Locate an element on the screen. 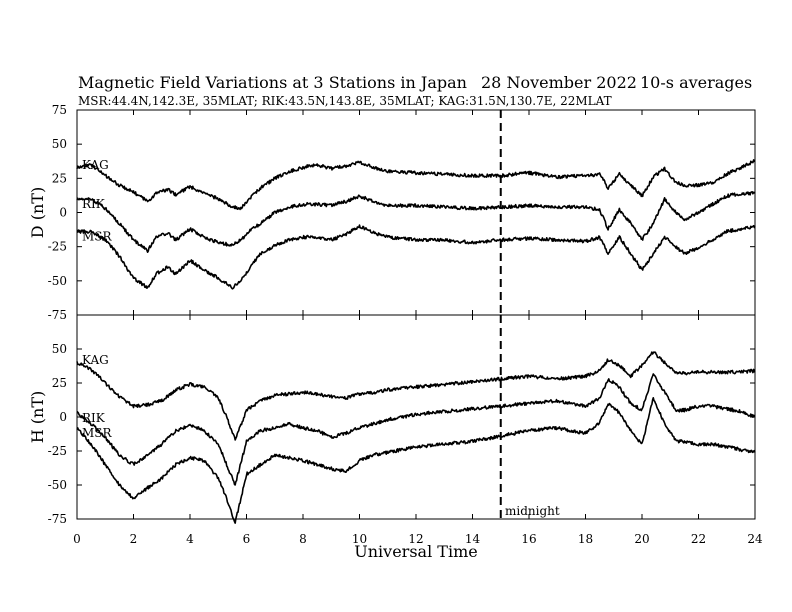 This screenshot has height=612, width=792. x-tick-label: 10 is located at coordinates (359, 539).